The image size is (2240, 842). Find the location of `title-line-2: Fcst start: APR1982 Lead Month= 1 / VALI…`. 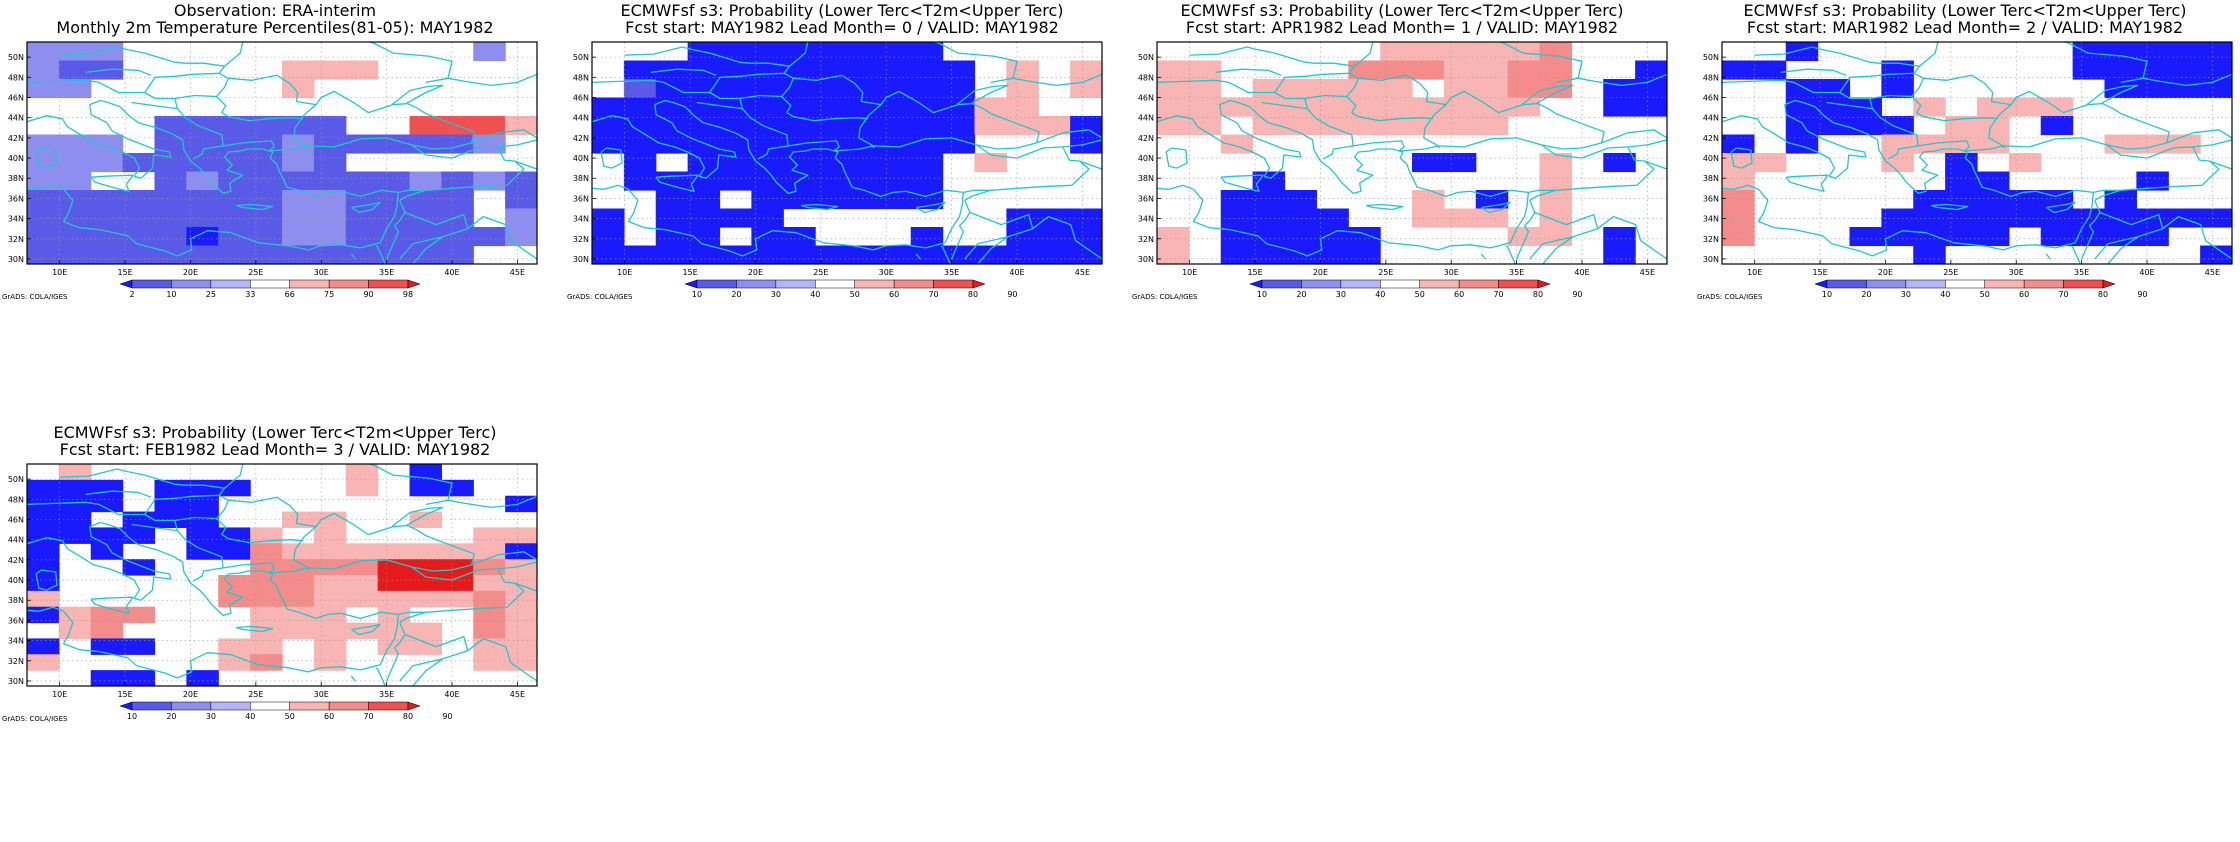

title-line-2: Fcst start: APR1982 Lead Month= 1 / VALI… is located at coordinates (1402, 27).